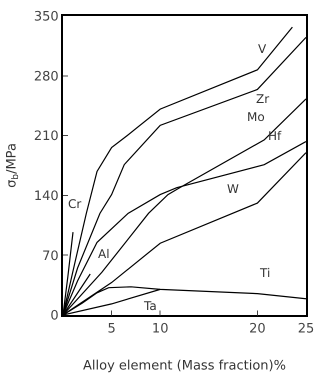 The height and width of the screenshot is (390, 324). What do you see at coordinates (263, 99) in the screenshot?
I see `annotation: Zr` at bounding box center [263, 99].